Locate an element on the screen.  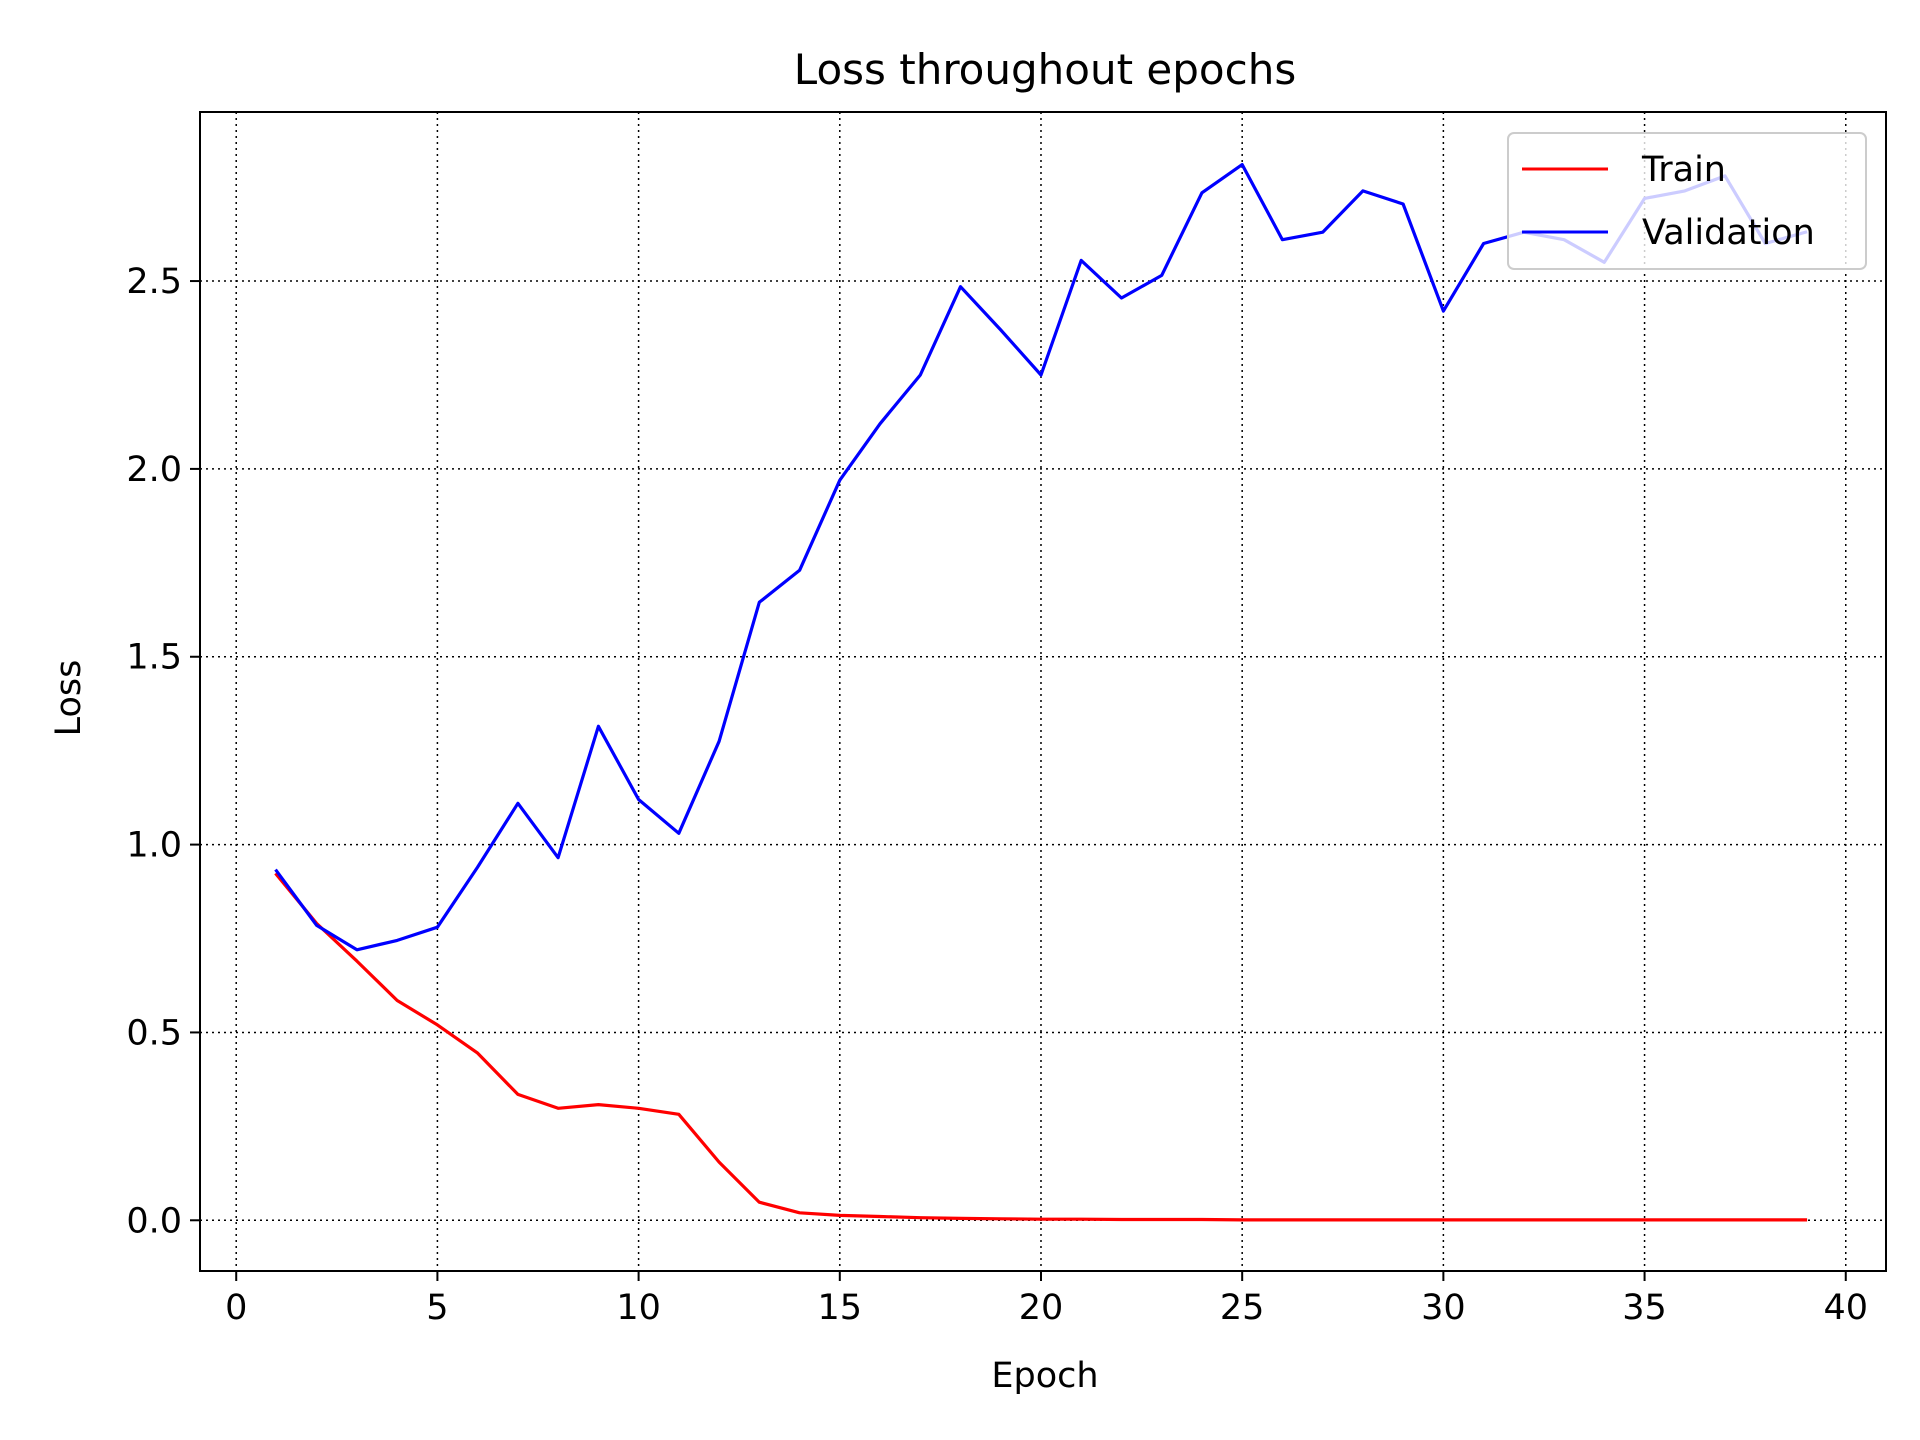
x-tick-label: 30 is located at coordinates (1443, 1308).